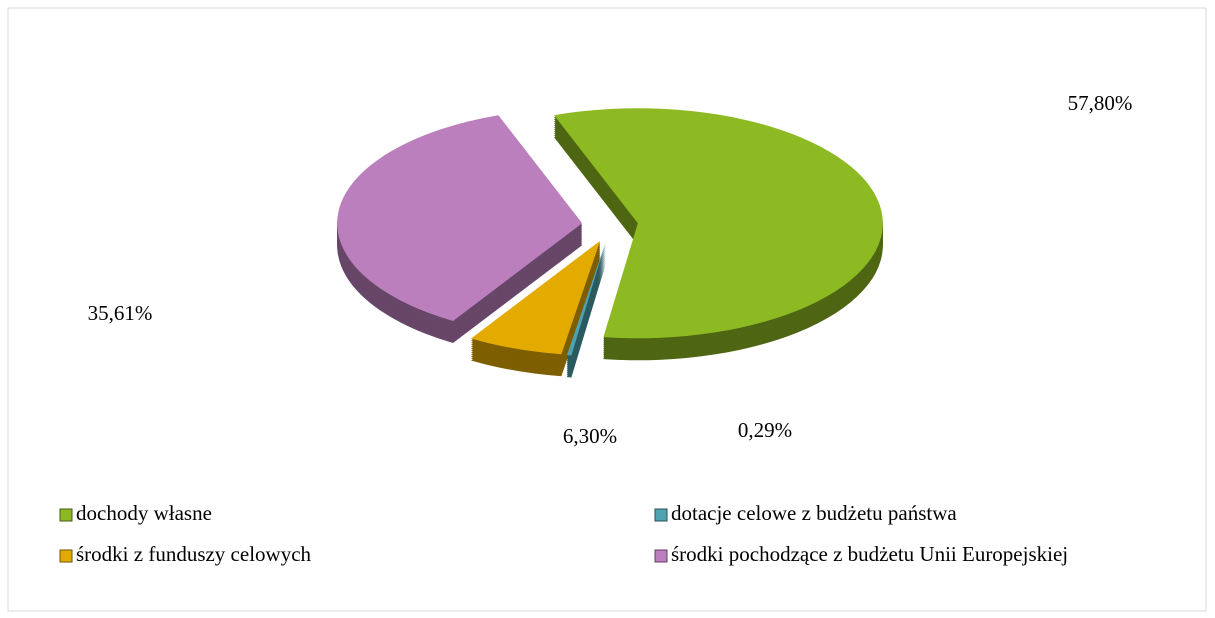 The image size is (1215, 618). What do you see at coordinates (814, 513) in the screenshot?
I see `legend-label: dotacje celowe z budżetu państwa` at bounding box center [814, 513].